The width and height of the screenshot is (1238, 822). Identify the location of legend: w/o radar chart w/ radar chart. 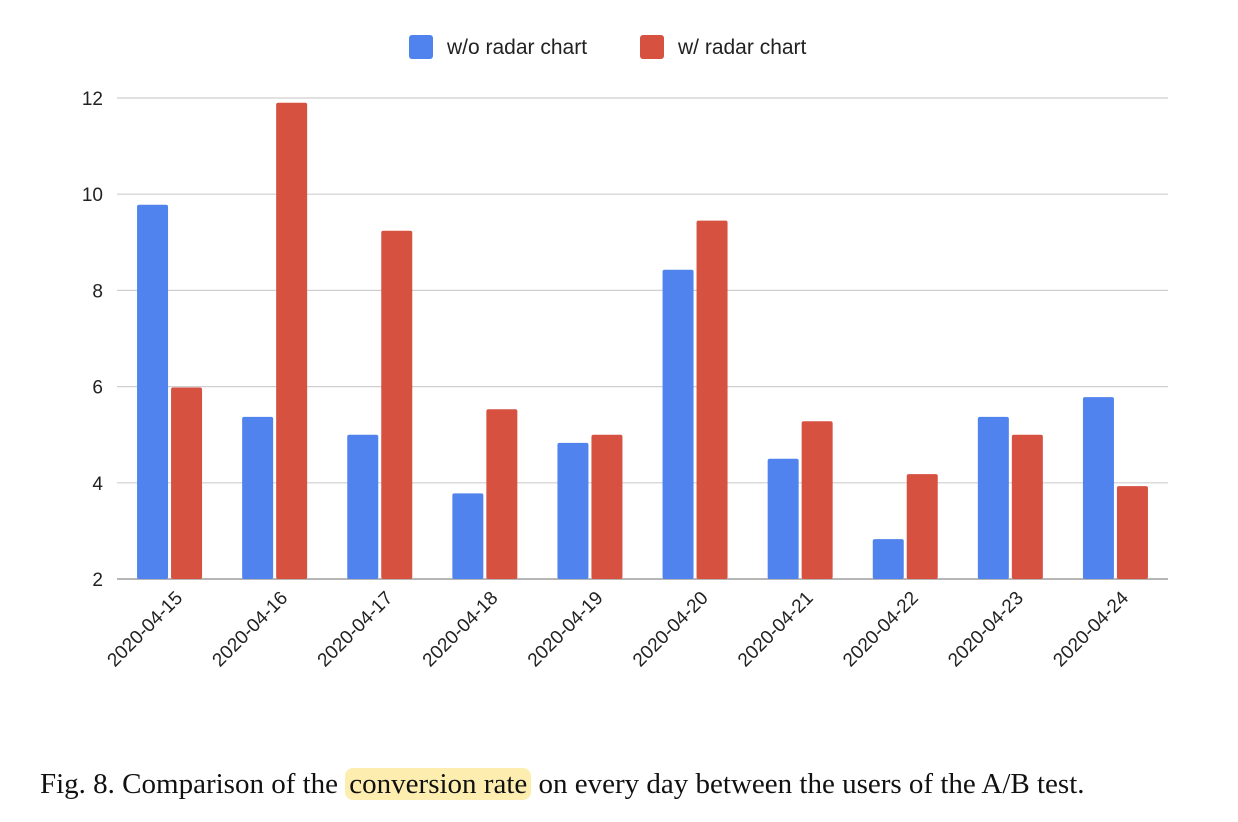
(608, 47).